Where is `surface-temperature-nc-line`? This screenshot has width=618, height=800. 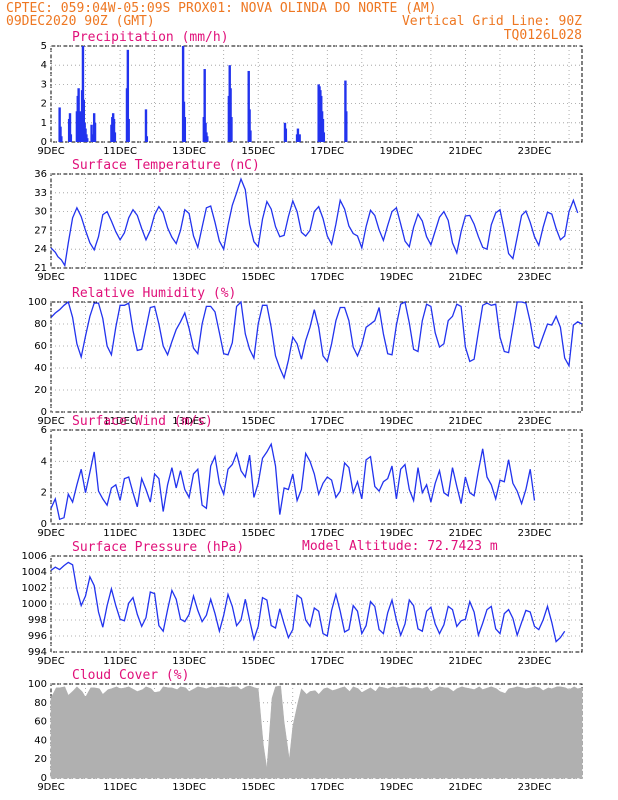
surface-temperature-nc-line is located at coordinates (314, 222).